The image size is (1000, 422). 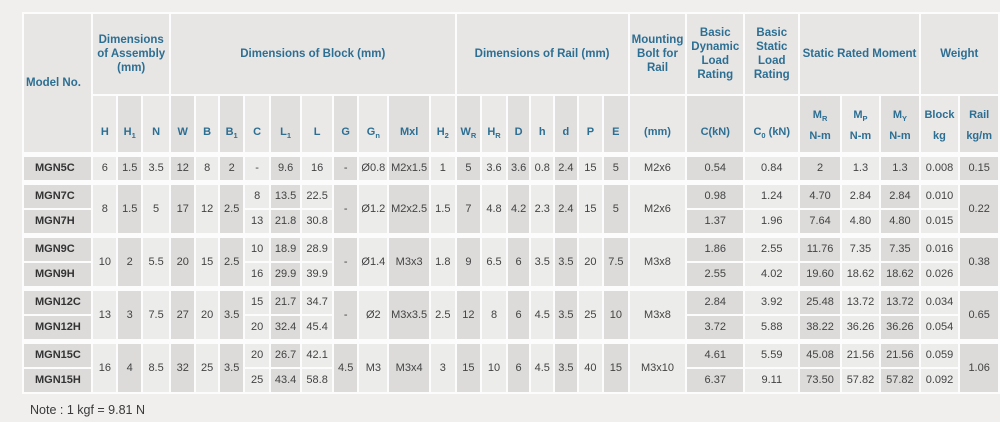 I want to click on cell-HR: 8, so click(x=494, y=313).